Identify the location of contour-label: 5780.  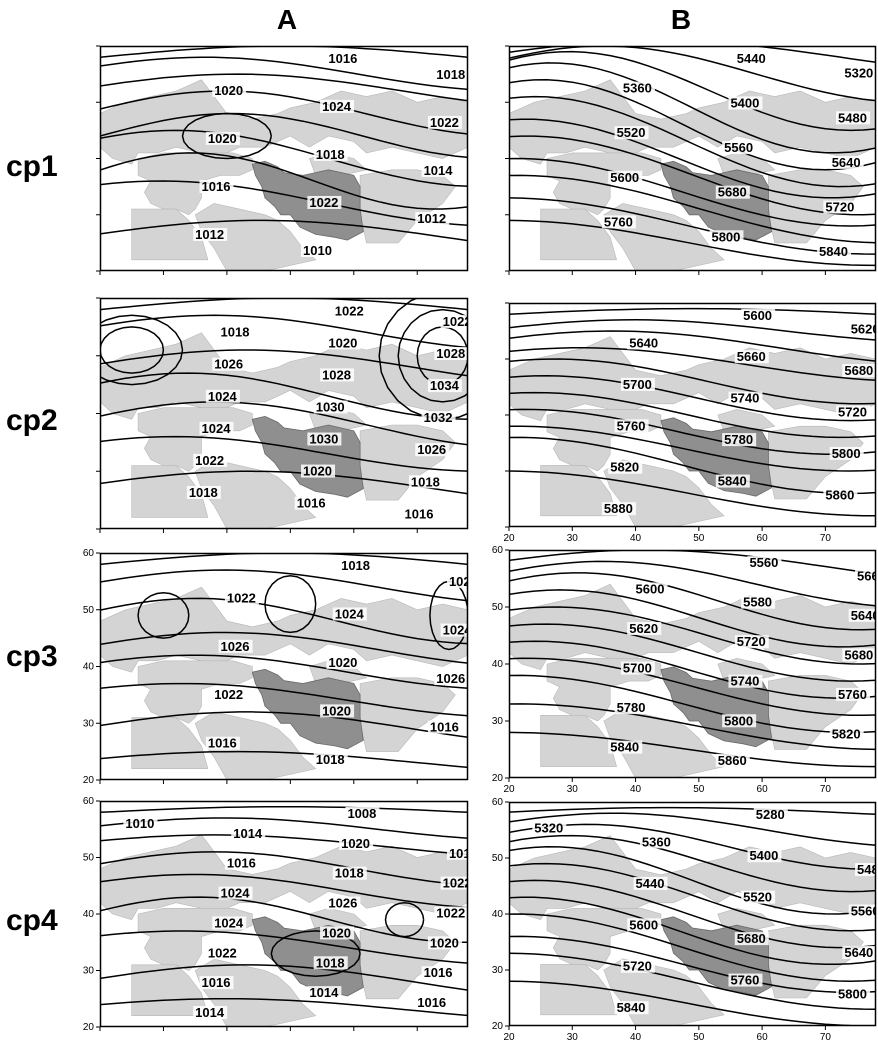
(738, 439).